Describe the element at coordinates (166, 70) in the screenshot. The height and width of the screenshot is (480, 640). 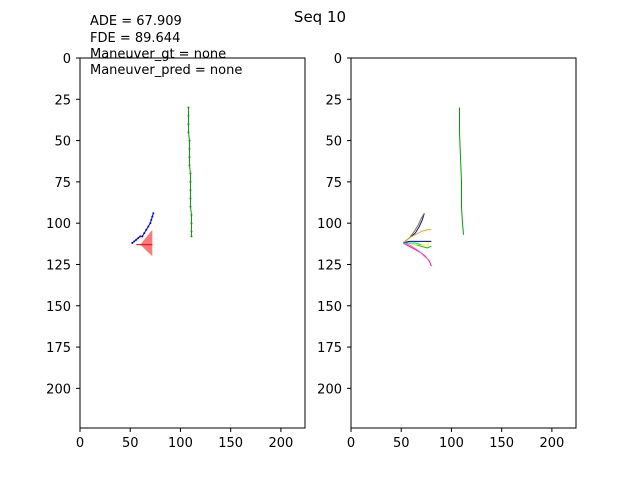
I see `stat-maneuver-pred: Maneuver_pred = none` at that location.